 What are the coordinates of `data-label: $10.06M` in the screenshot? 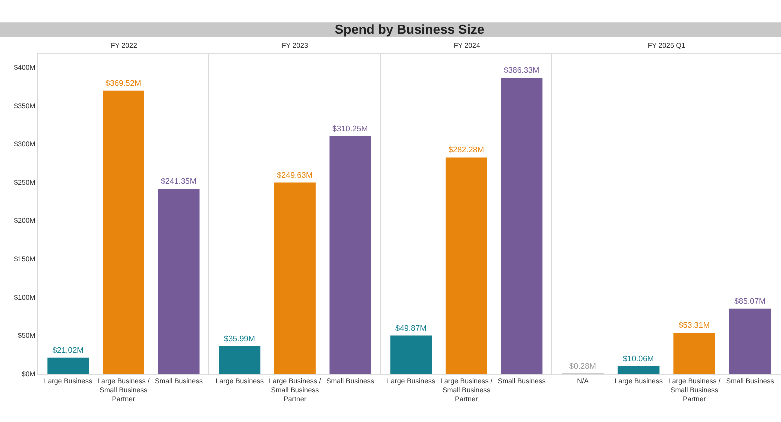 It's located at (639, 359).